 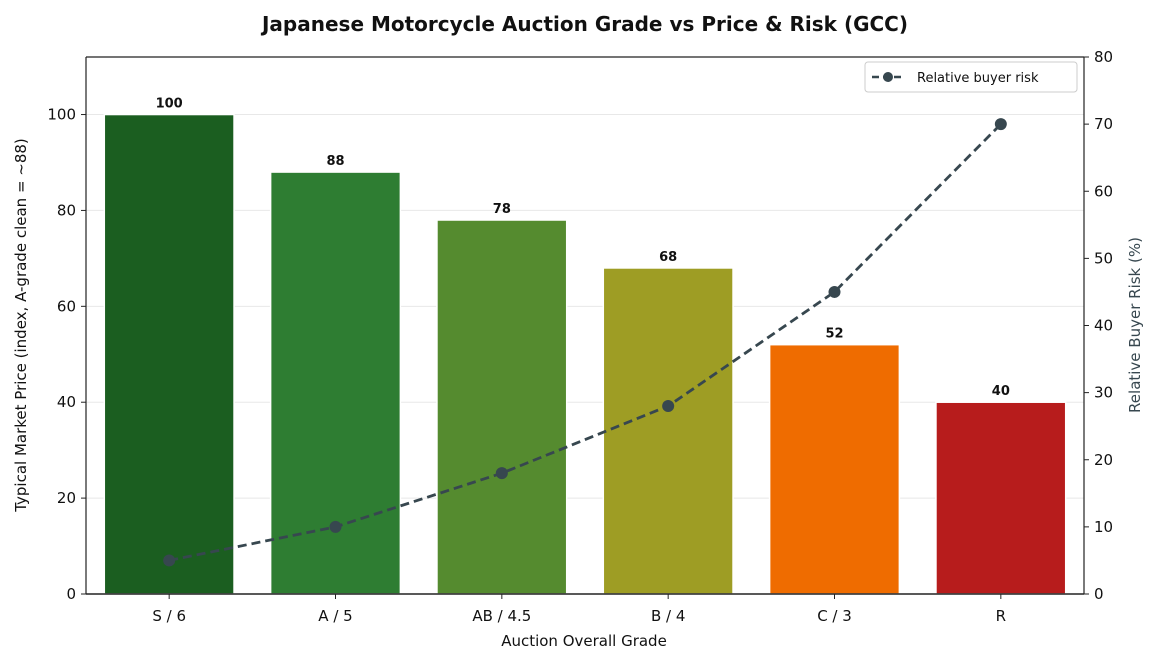 I want to click on bar-value-label: 88, so click(x=335, y=161).